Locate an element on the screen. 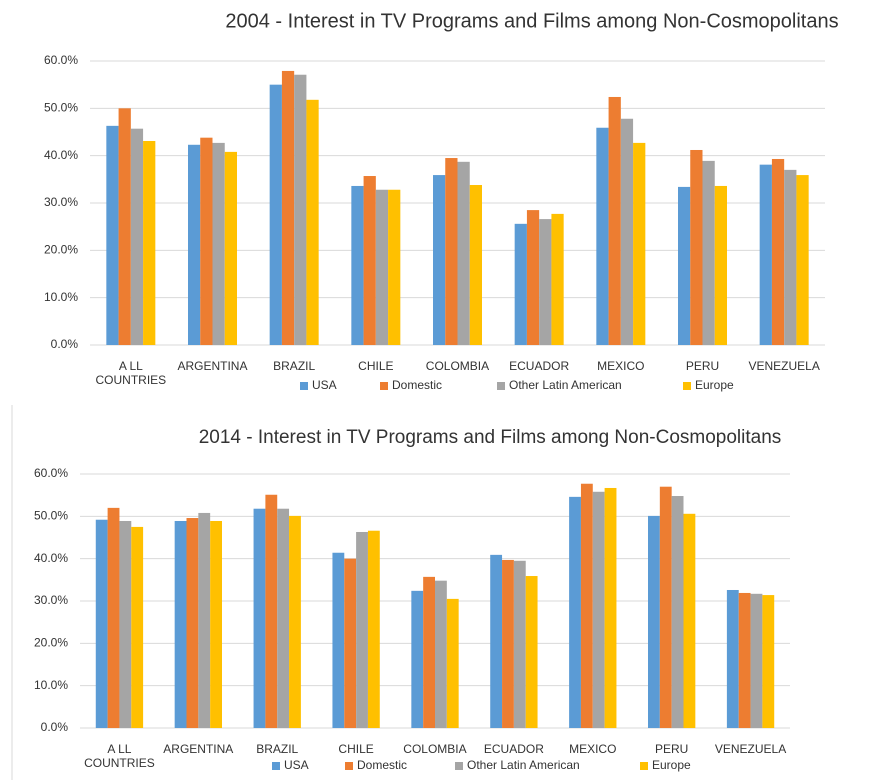 This screenshot has width=889, height=780. legend-label: Other Latin American is located at coordinates (565, 385).